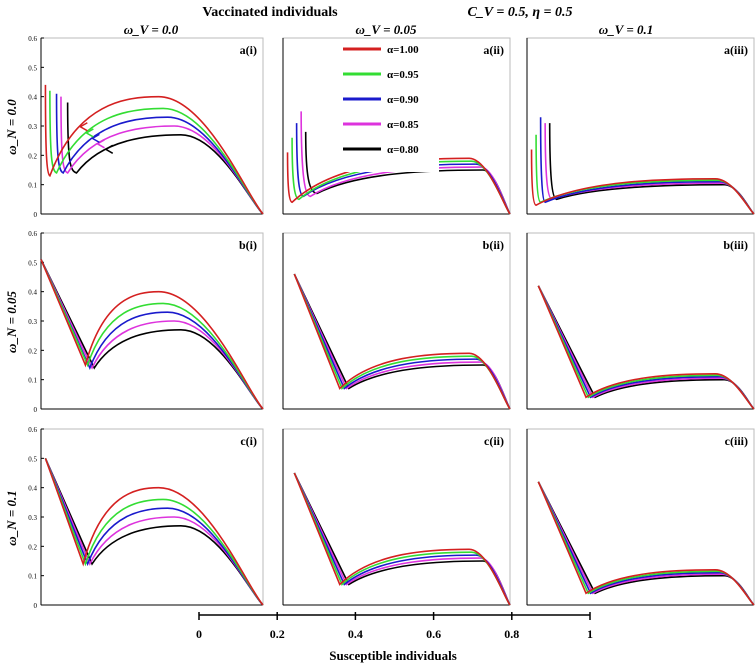 The image size is (755, 667). Describe the element at coordinates (151, 29) in the screenshot. I see `col-title-1: ω_V = 0.0` at that location.